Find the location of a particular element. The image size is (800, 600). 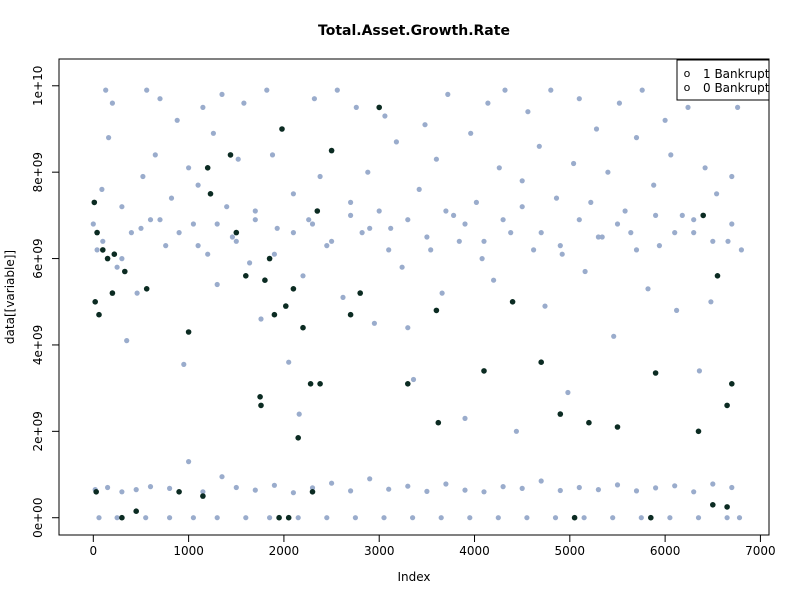

x-tick-label: 6000 is located at coordinates (665, 551).